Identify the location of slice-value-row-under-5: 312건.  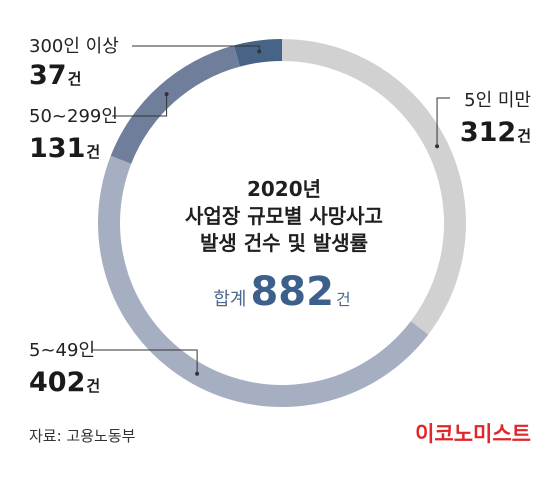
(495, 132).